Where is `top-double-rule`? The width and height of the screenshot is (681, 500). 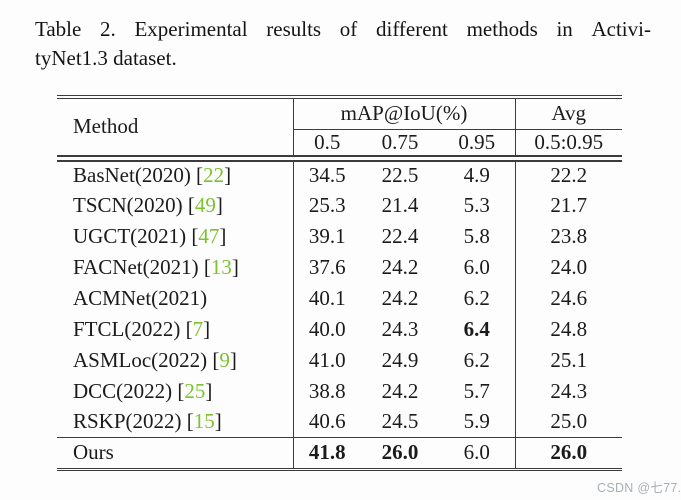 top-double-rule is located at coordinates (339, 97).